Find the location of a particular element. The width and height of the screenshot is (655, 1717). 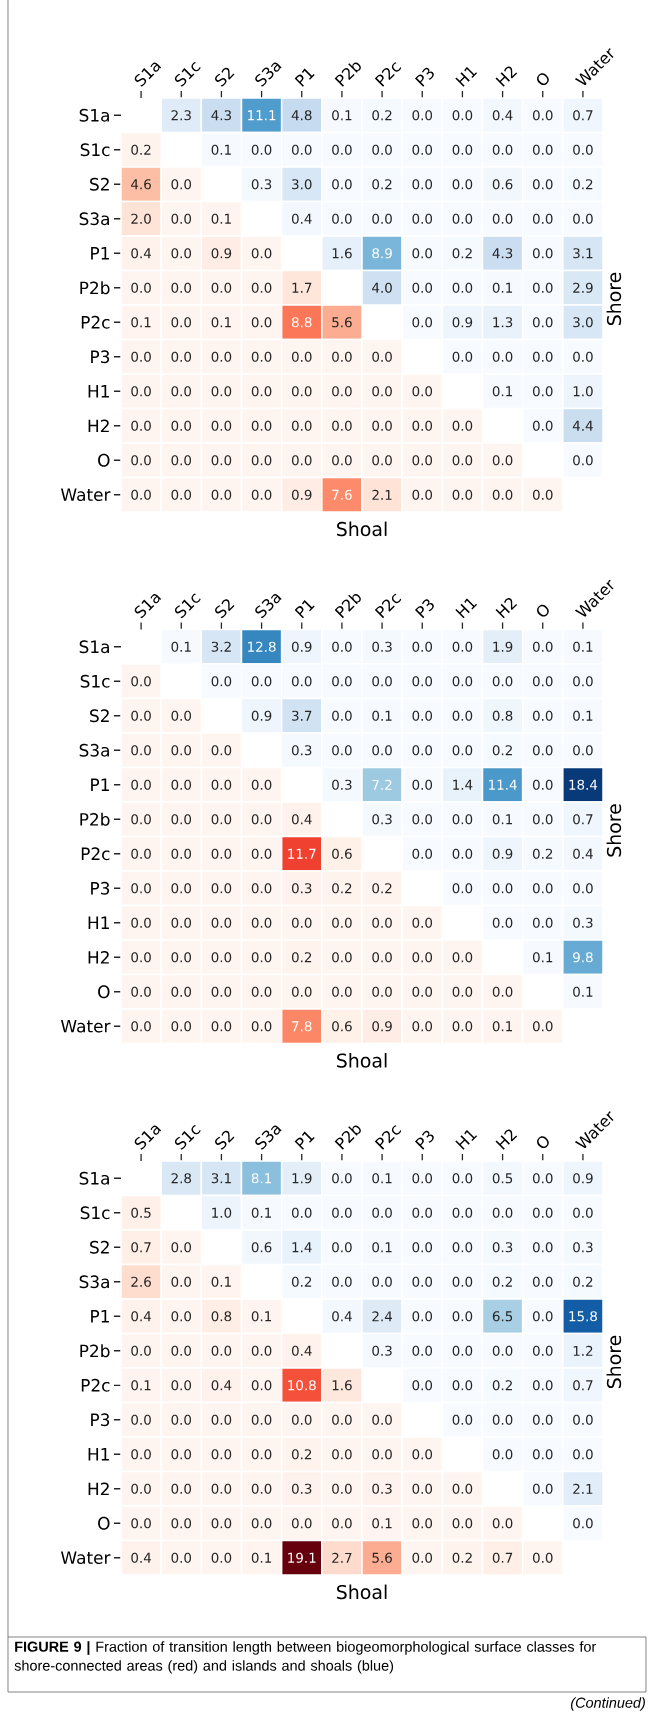

data-label: 2.4 is located at coordinates (382, 1316).